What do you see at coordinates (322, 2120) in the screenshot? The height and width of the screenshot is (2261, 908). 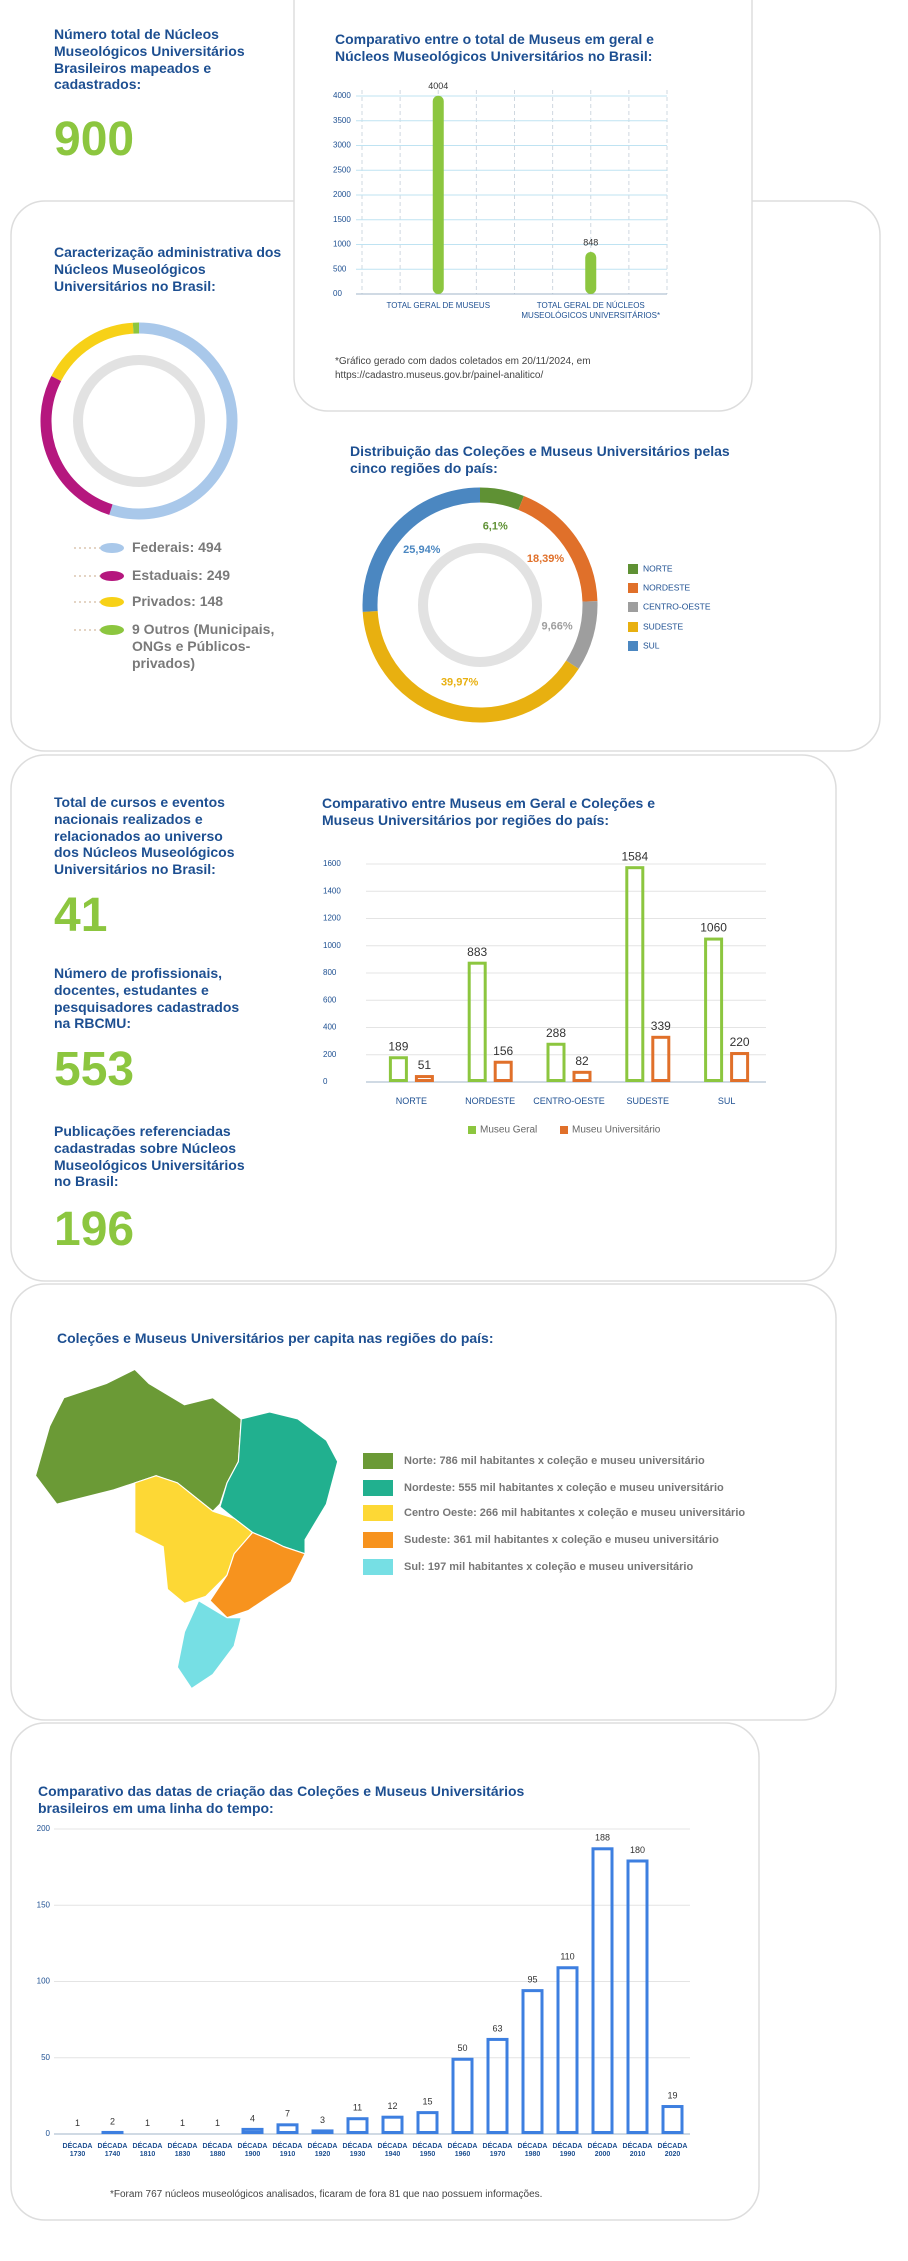 I see `value-label: 3` at bounding box center [322, 2120].